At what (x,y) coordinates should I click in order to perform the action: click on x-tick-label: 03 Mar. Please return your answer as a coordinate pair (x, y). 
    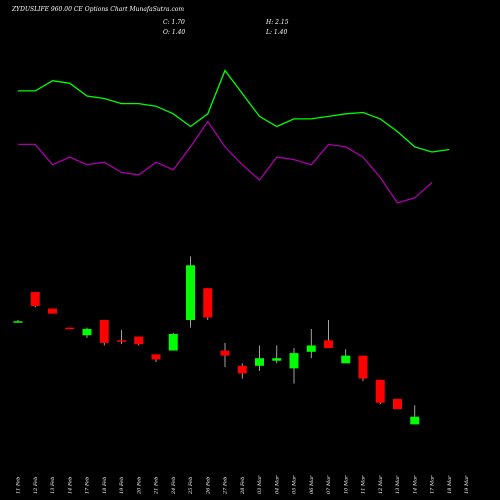
    Looking at the image, I should click on (260, 484).